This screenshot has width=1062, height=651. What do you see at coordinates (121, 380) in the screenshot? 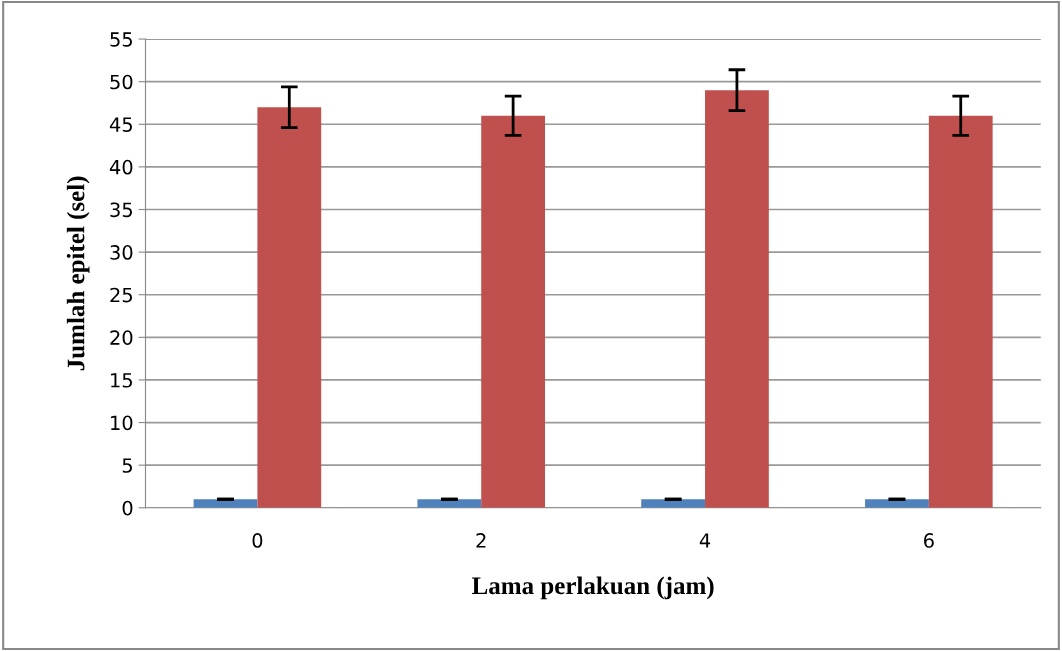
I see `y-tick-label: 15` at bounding box center [121, 380].